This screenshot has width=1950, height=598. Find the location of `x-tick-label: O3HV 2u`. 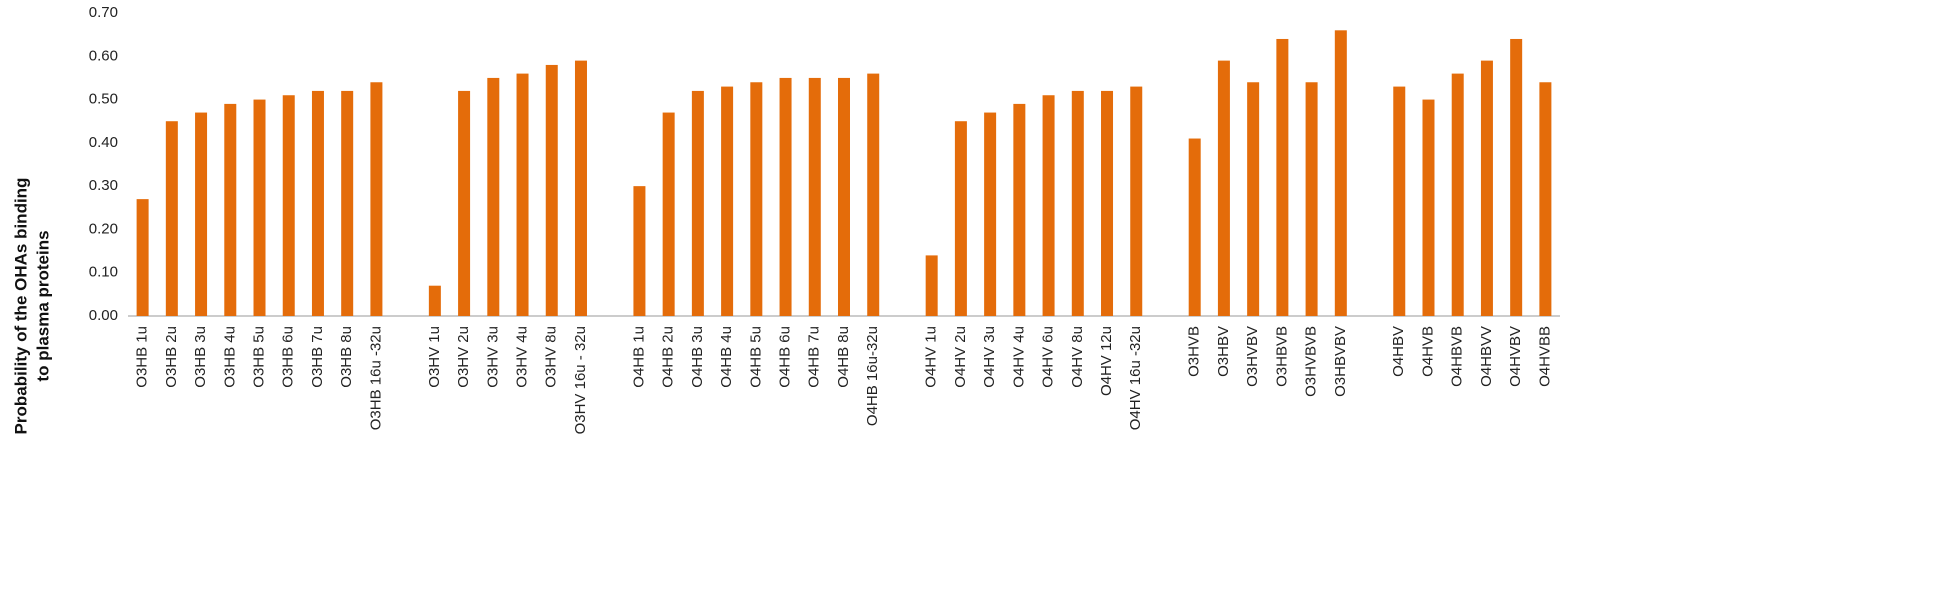

x-tick-label: O3HV 2u is located at coordinates (463, 357).